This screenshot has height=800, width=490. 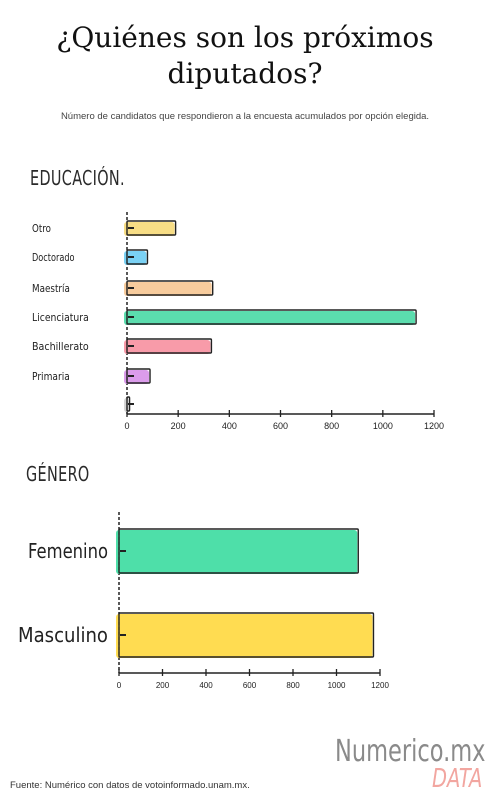 What do you see at coordinates (60, 317) in the screenshot?
I see `category-label: Licenciatura` at bounding box center [60, 317].